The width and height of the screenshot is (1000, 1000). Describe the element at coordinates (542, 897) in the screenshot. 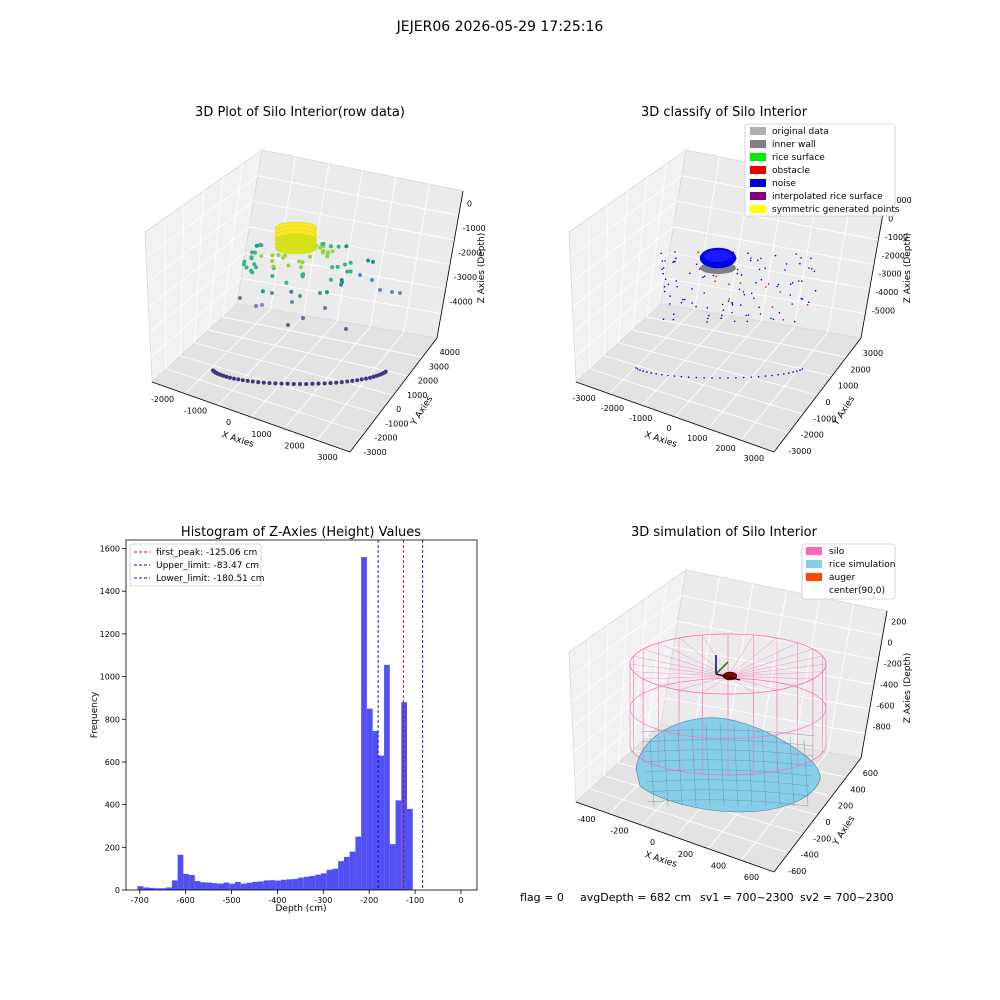

I see `footer-flag: flag = 0` at that location.